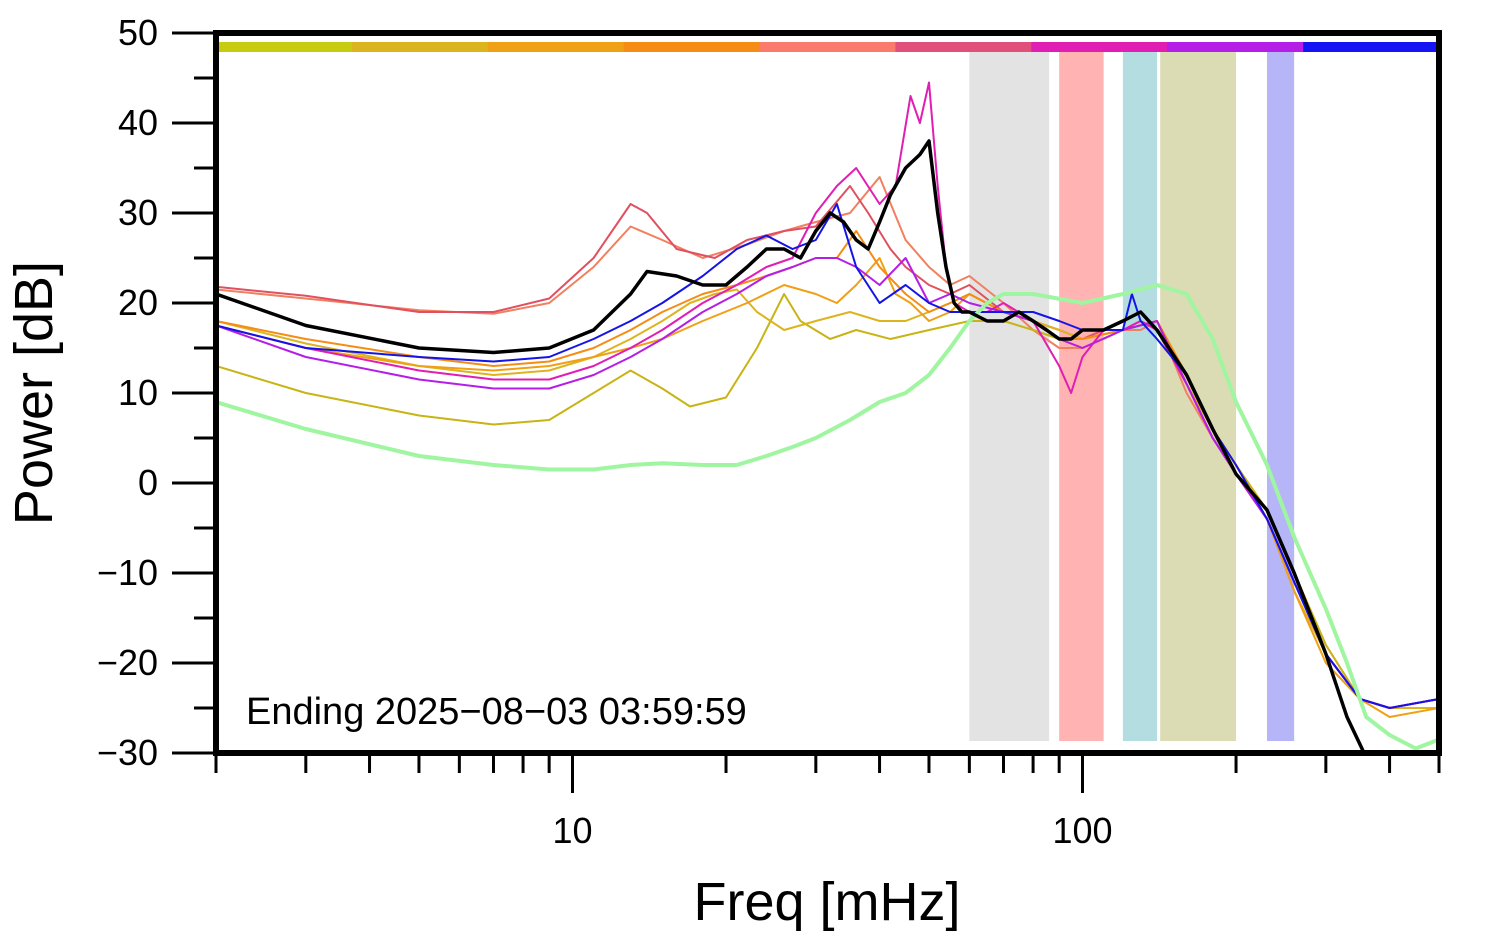  I want to click on y-tick-label: 20, so click(138, 302).